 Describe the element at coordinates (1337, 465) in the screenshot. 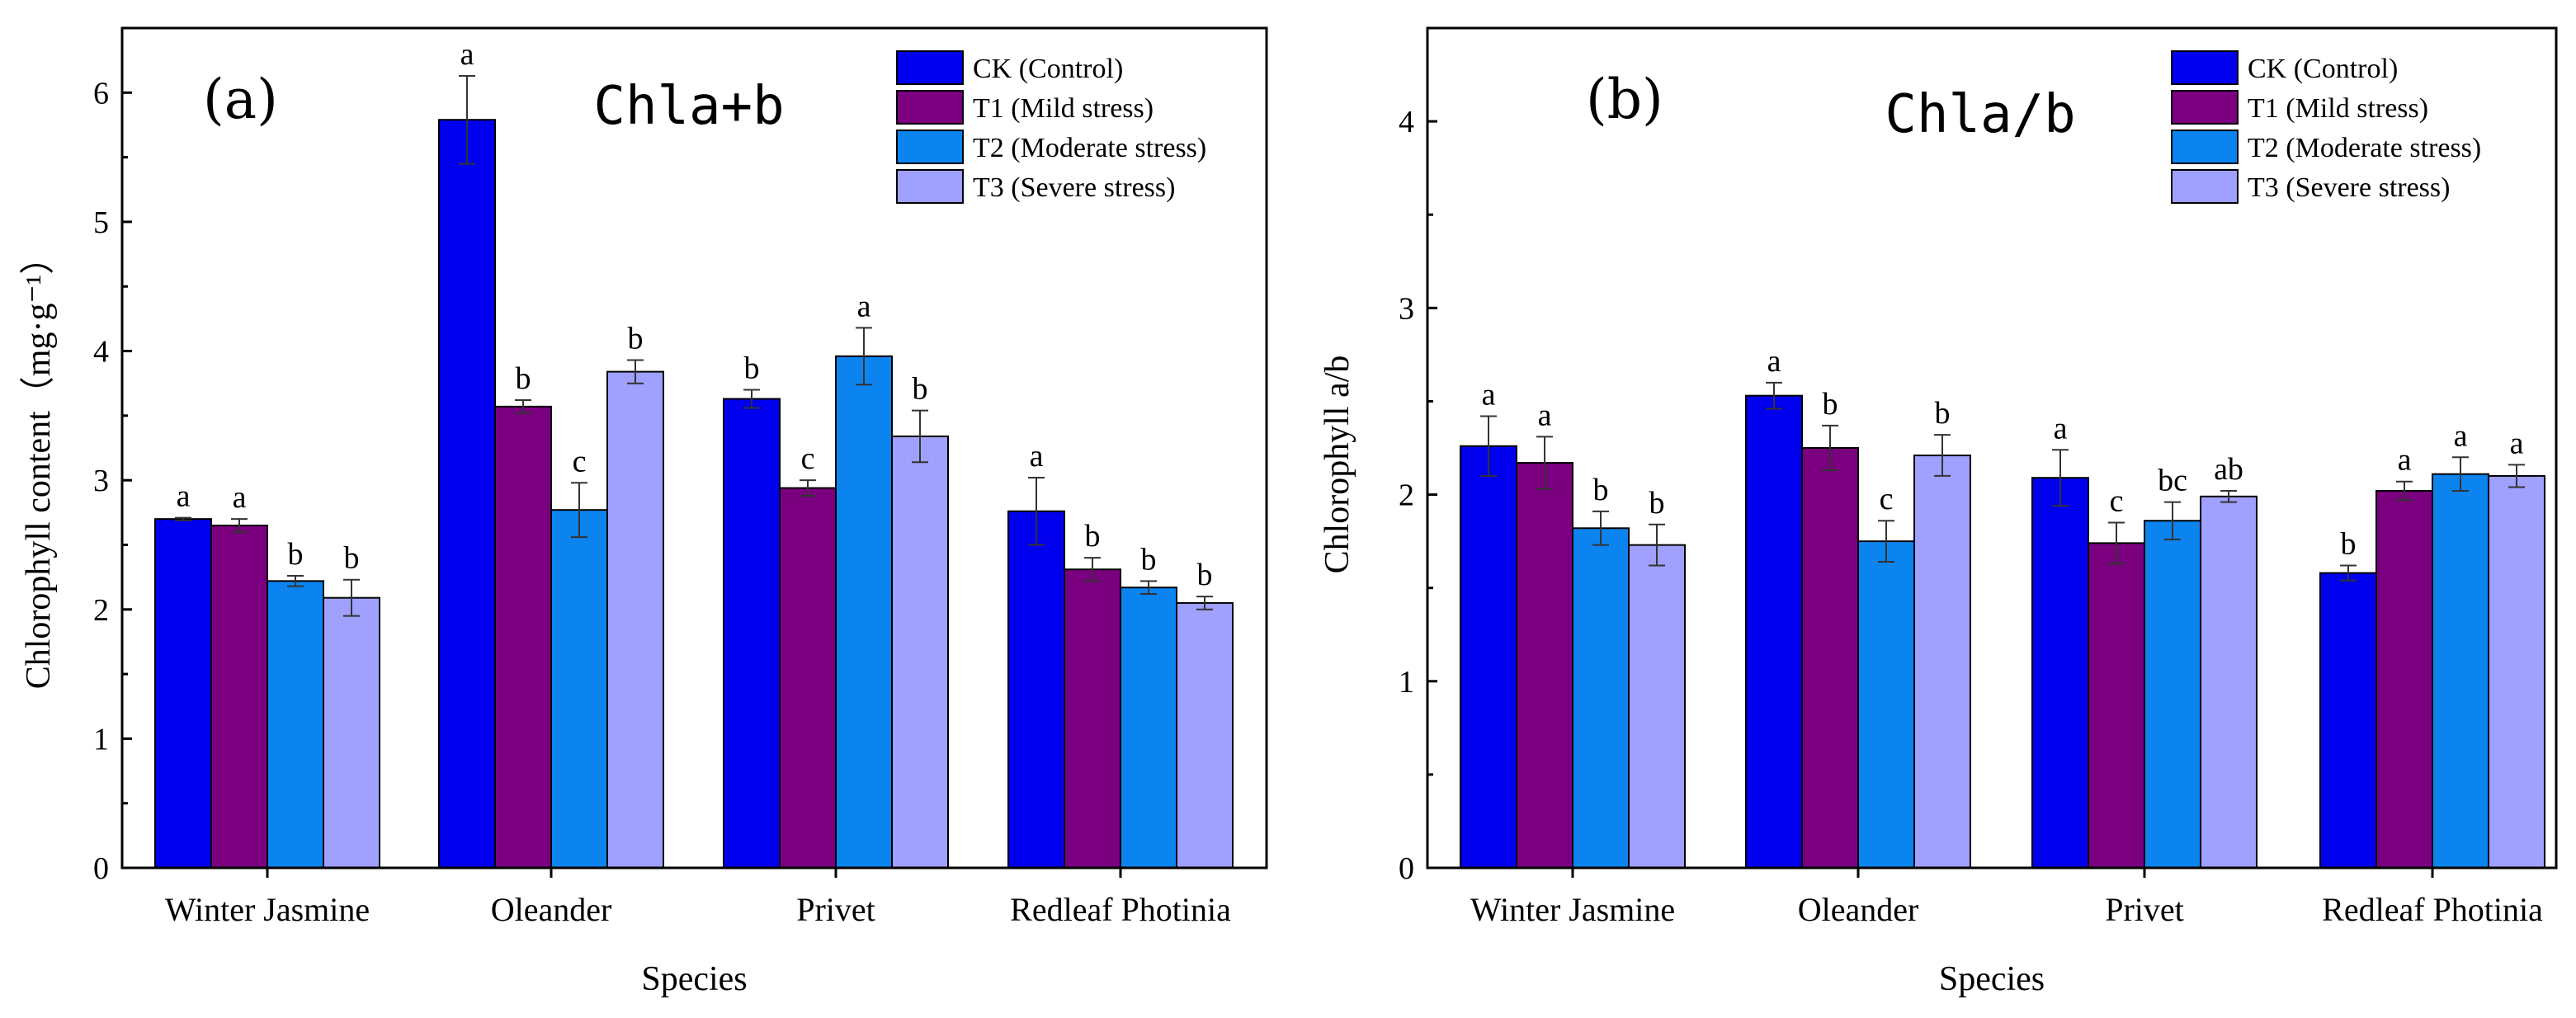

I see `y-axis-title: Chlorophyll a/b` at that location.